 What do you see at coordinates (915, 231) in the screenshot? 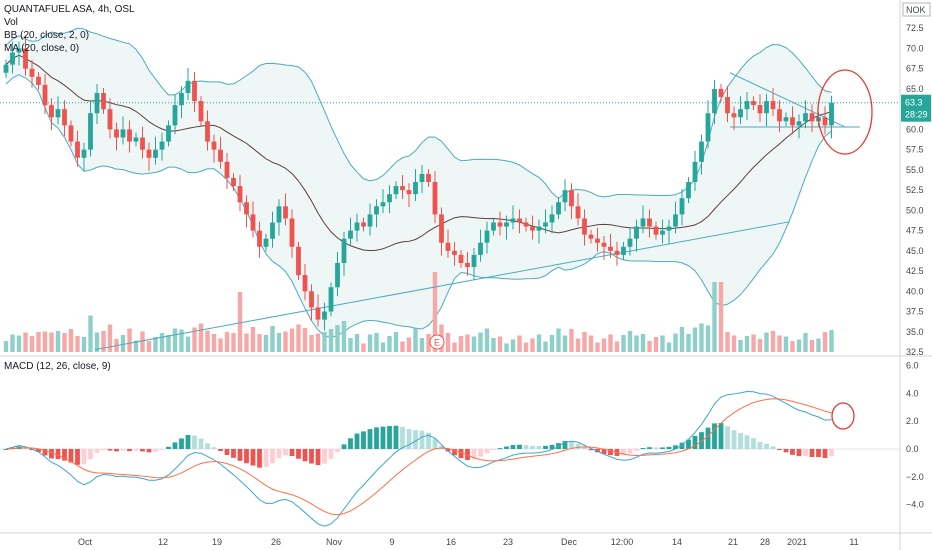
I see `price-tick-label: 47.5` at bounding box center [915, 231].